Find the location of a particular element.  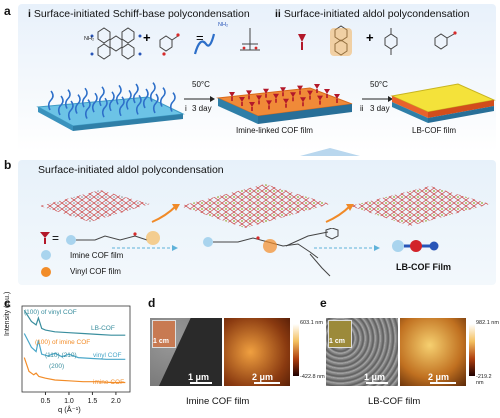

linker-symbol is located at coordinates (204, 44).